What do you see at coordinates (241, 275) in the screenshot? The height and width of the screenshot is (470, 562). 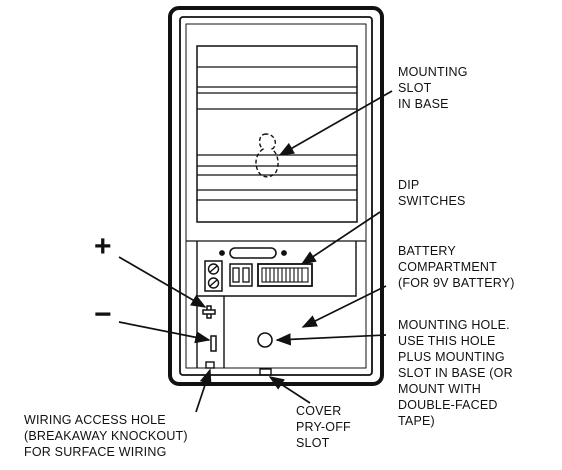 I see `small-switch-block` at bounding box center [241, 275].